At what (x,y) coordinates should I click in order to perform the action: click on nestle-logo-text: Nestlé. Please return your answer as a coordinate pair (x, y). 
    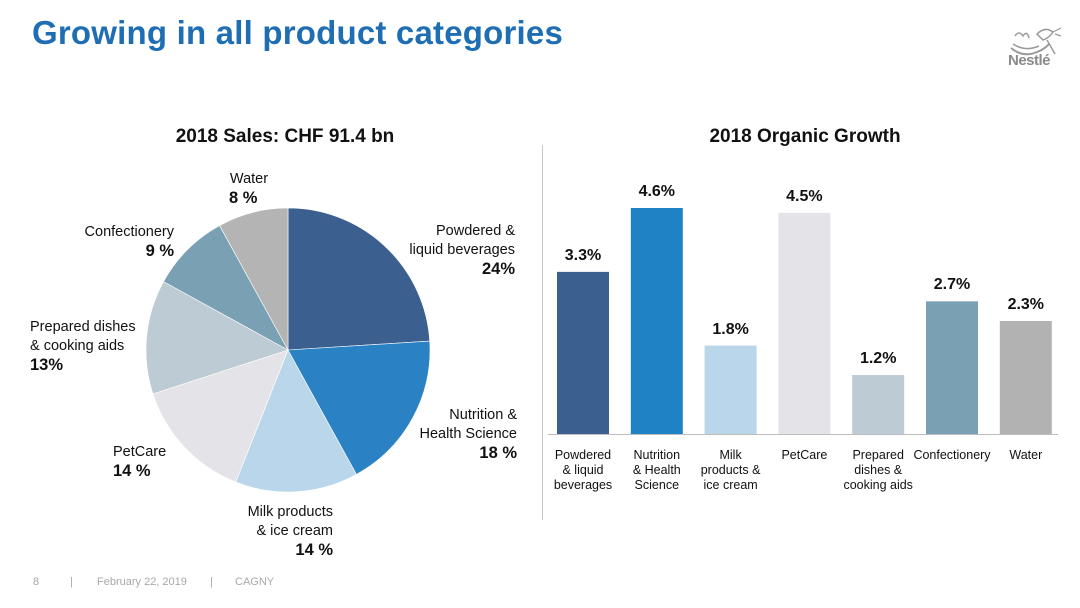
    Looking at the image, I should click on (1029, 60).